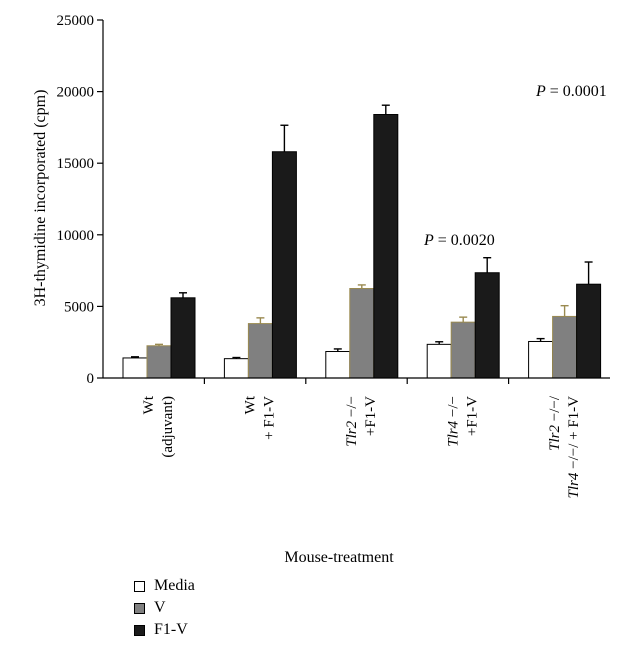 The width and height of the screenshot is (629, 648). I want to click on y-tick-label: 5000, so click(79, 307).